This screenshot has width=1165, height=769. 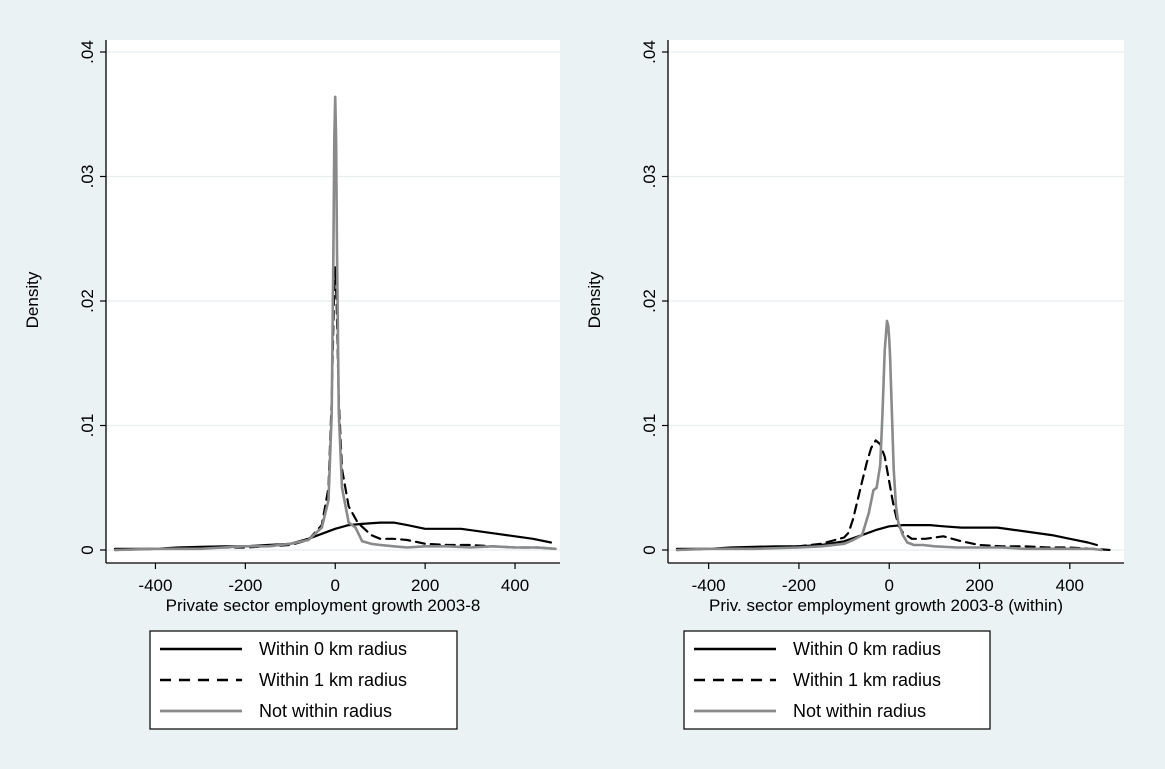 I want to click on series-line-within-0-km-radius, so click(x=333, y=535).